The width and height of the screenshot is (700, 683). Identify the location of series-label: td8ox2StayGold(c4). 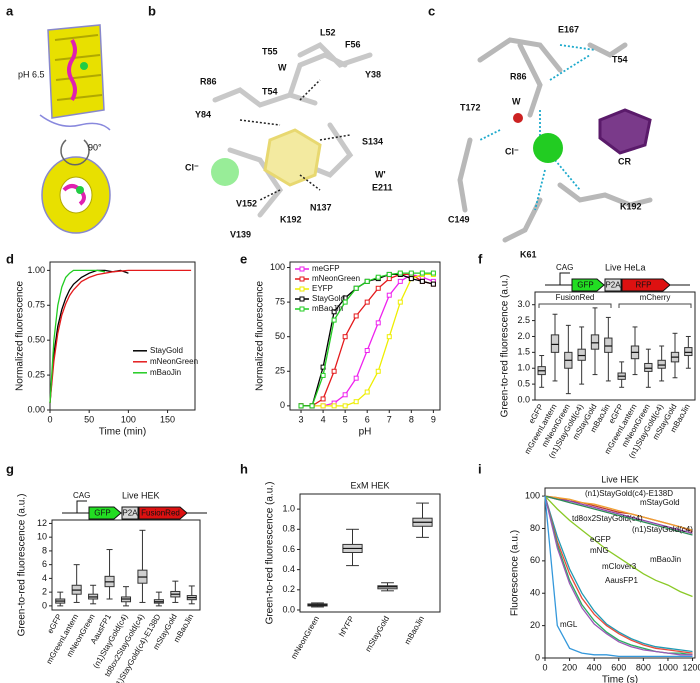
(607, 518).